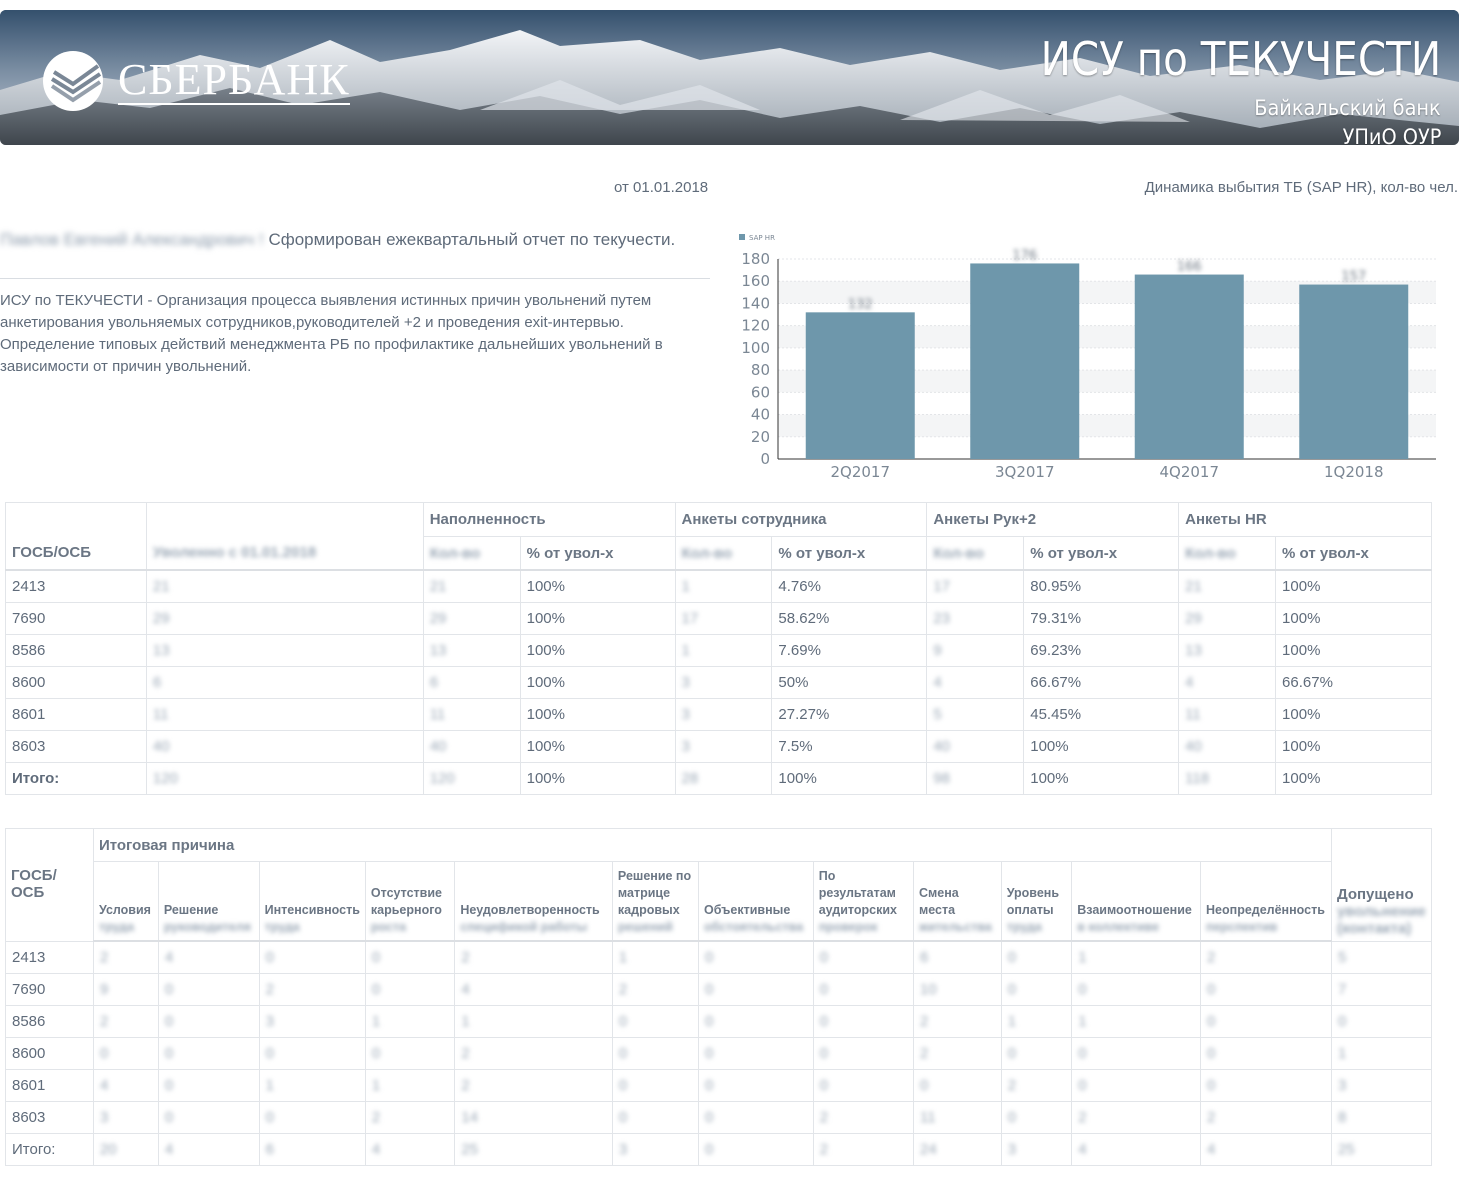 Image resolution: width=1460 pixels, height=1196 pixels. I want to click on user-name: Павлов Евгений Александрович, so click(127, 239).